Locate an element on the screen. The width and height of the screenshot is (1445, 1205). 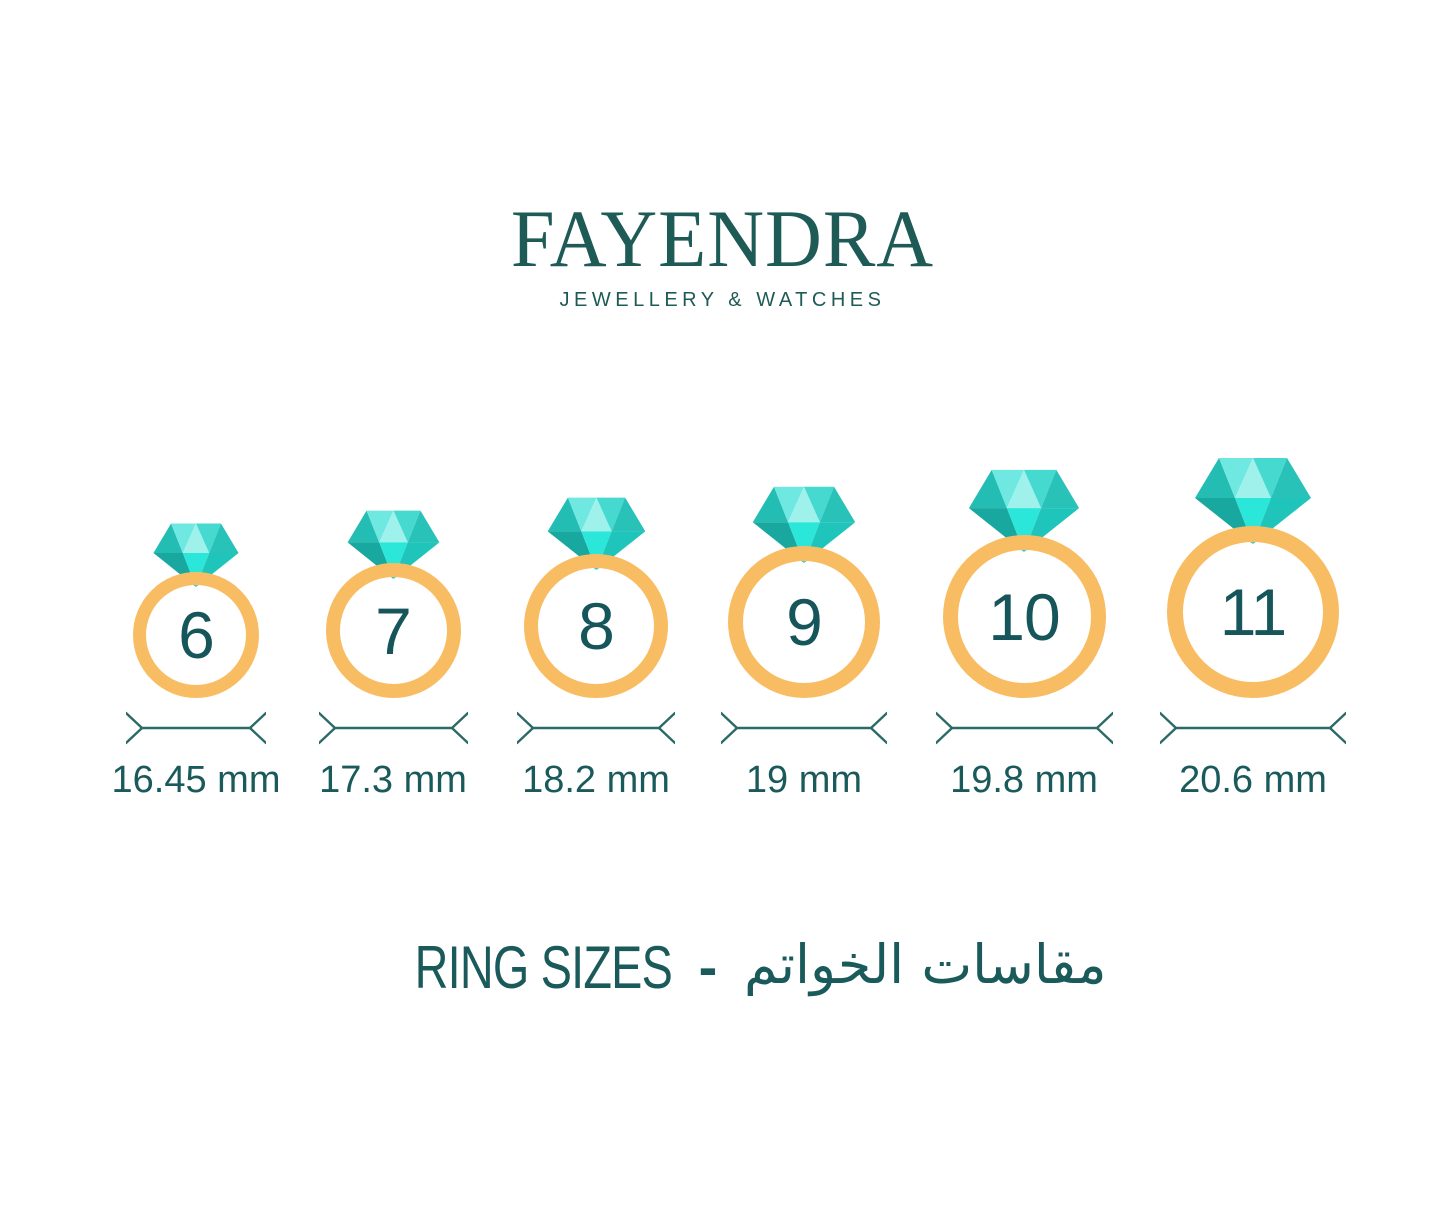
diameter-label: 17.3 mm is located at coordinates (393, 780).